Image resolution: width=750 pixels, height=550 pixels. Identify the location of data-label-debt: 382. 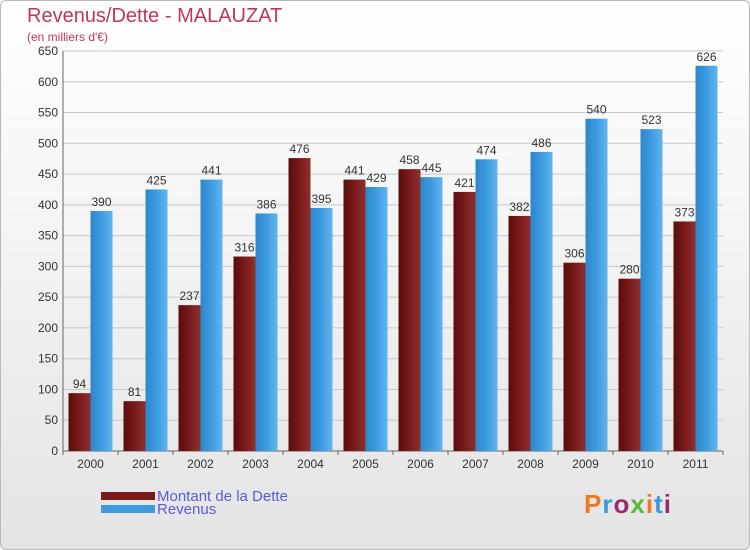
(519, 207).